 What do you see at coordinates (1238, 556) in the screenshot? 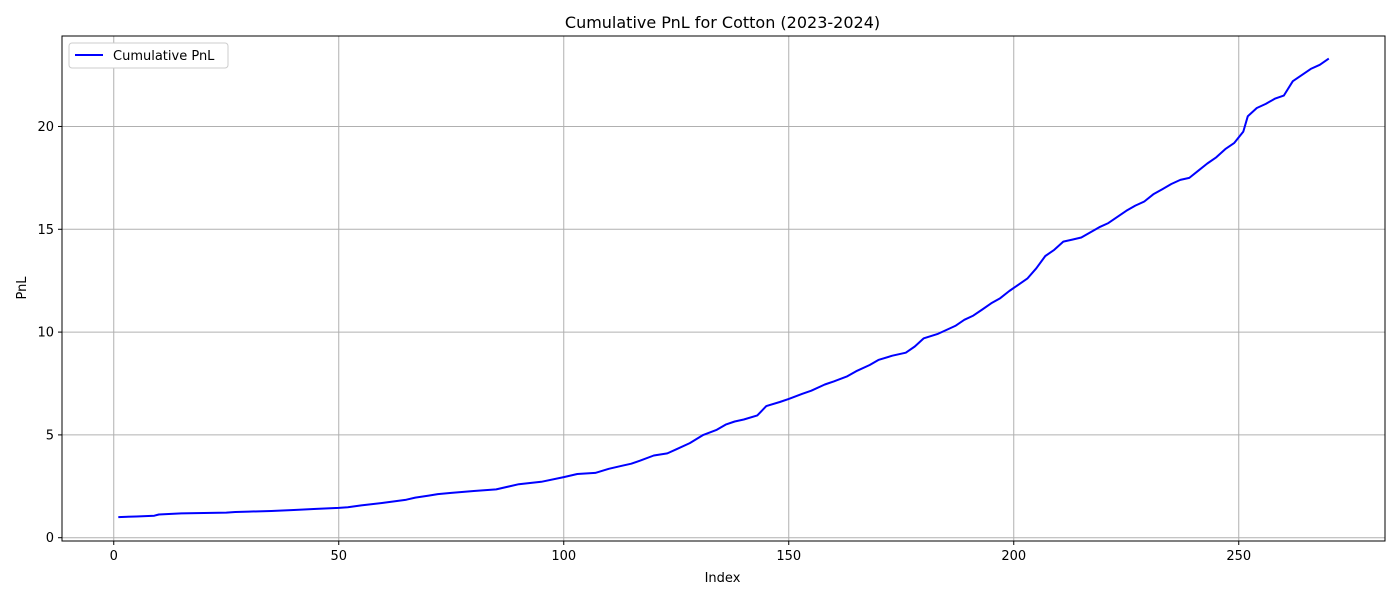
I see `x-tick-label: 250` at bounding box center [1238, 556].